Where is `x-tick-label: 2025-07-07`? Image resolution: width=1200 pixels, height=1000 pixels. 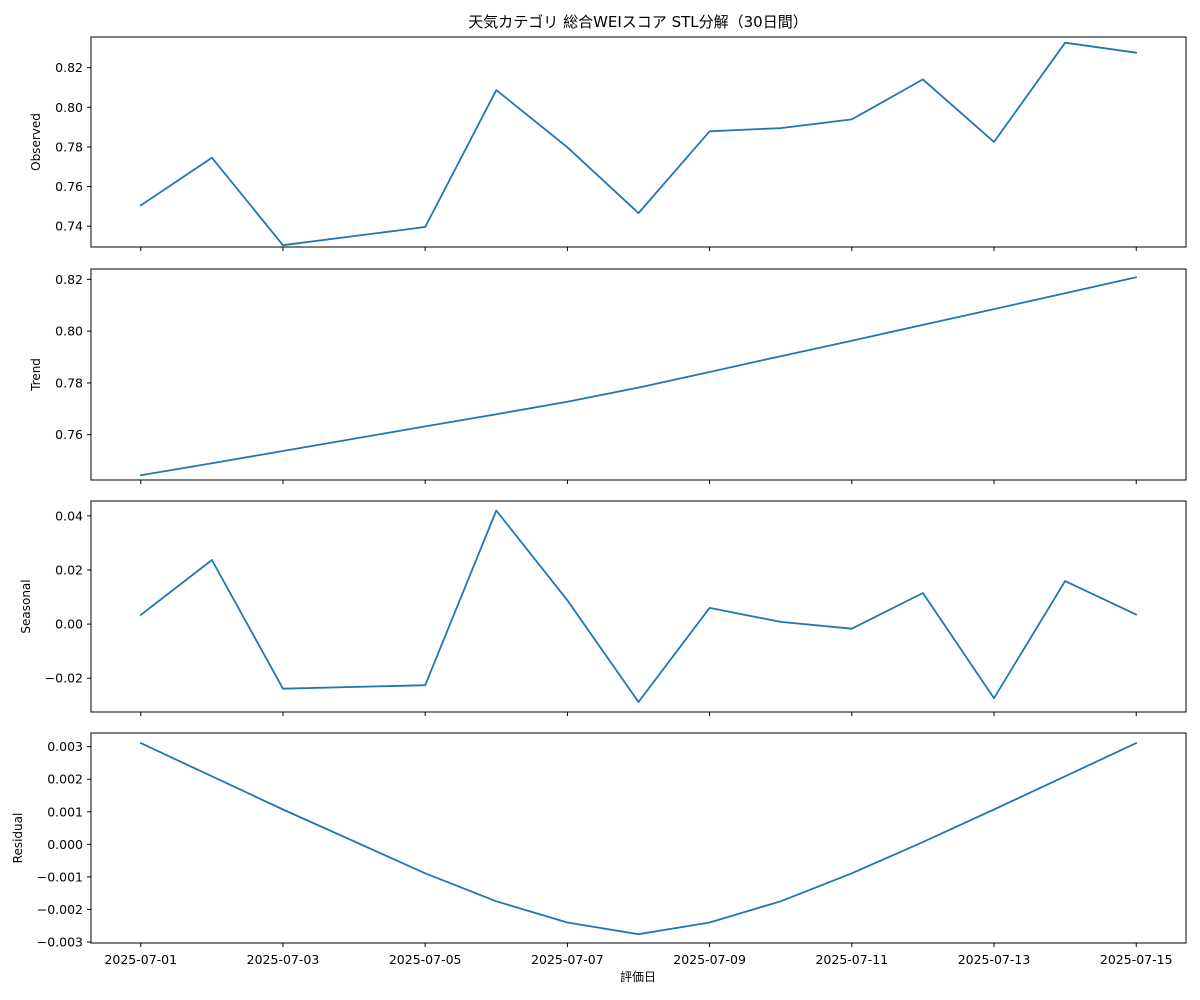
x-tick-label: 2025-07-07 is located at coordinates (567, 959).